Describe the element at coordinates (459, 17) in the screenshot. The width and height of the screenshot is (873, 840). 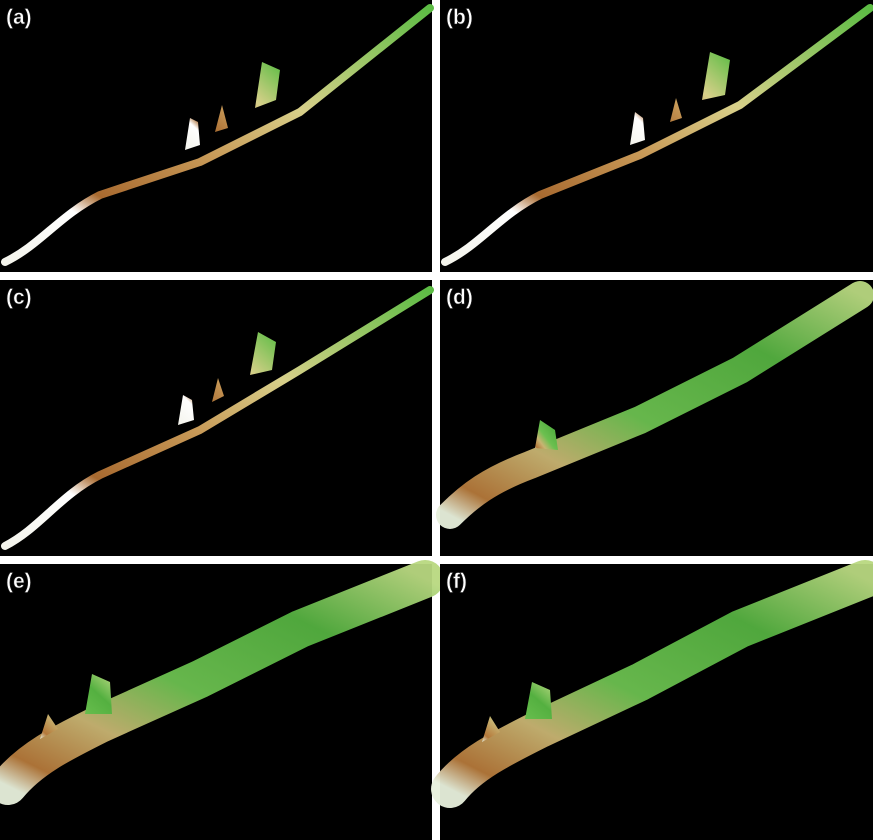
I see `panel-label: (b)` at that location.